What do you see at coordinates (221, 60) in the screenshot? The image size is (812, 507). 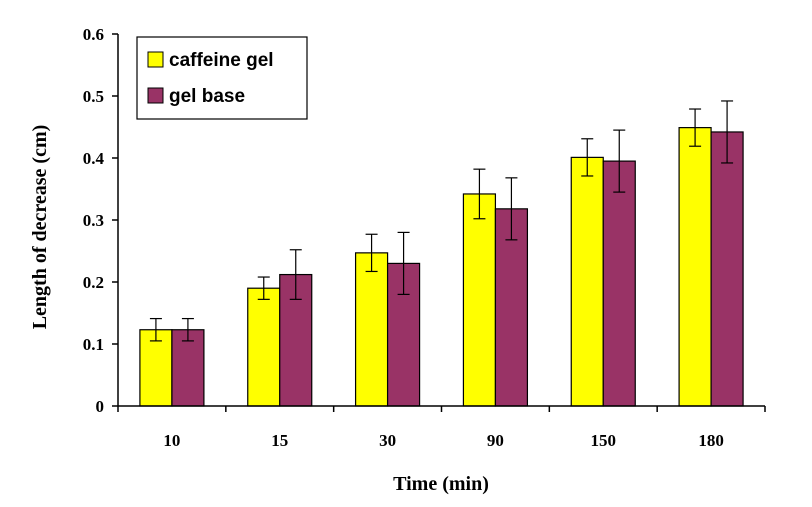 I see `legend-label-caffeine-gel: caffeine gel` at bounding box center [221, 60].